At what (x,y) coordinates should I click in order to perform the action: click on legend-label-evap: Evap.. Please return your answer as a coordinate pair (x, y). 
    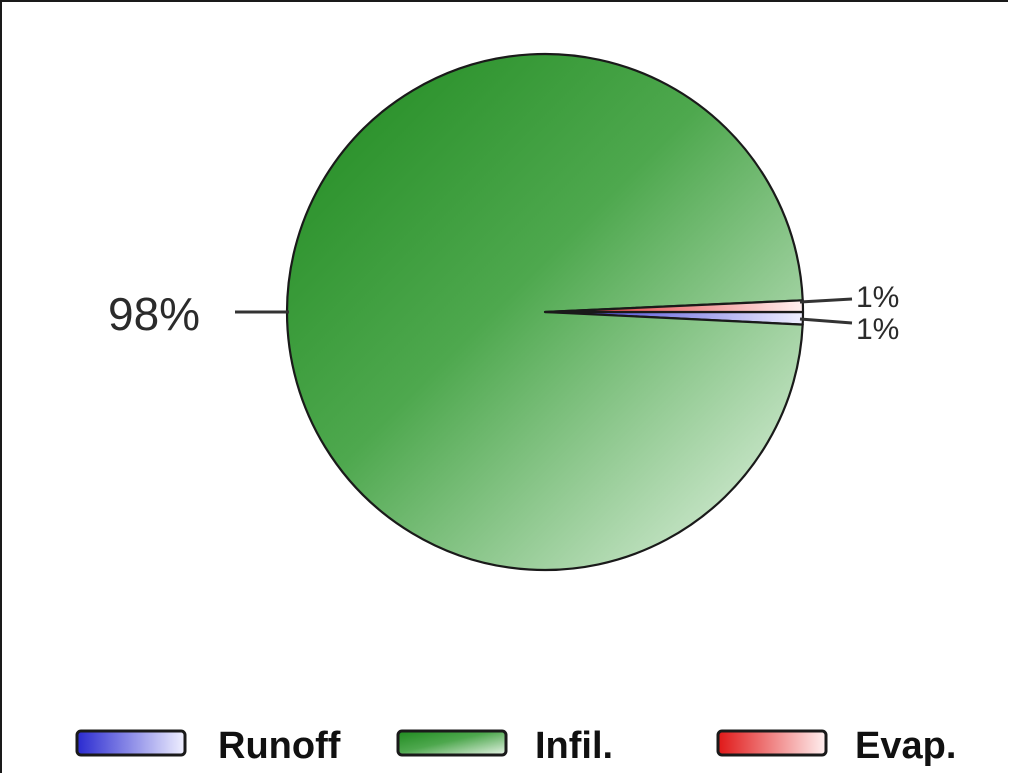
    Looking at the image, I should click on (905, 746).